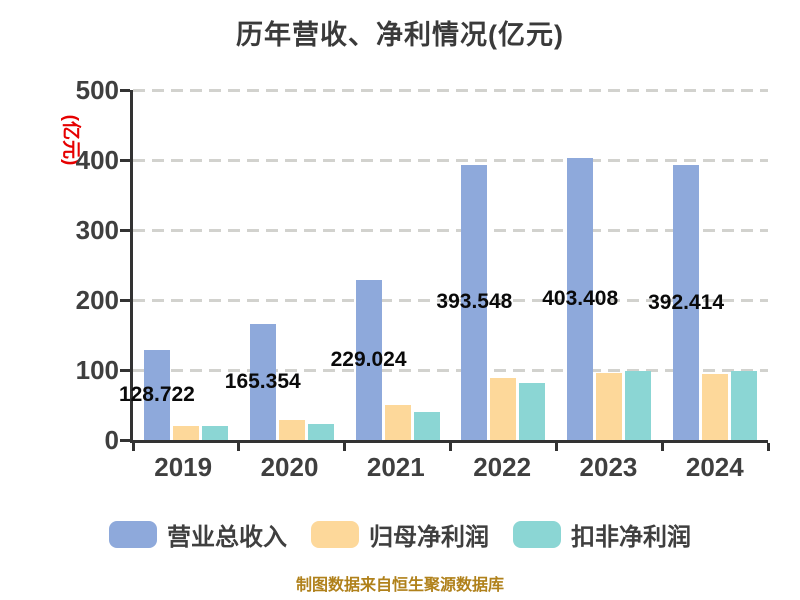  Describe the element at coordinates (97, 300) in the screenshot. I see `y-tick-label: 200` at that location.